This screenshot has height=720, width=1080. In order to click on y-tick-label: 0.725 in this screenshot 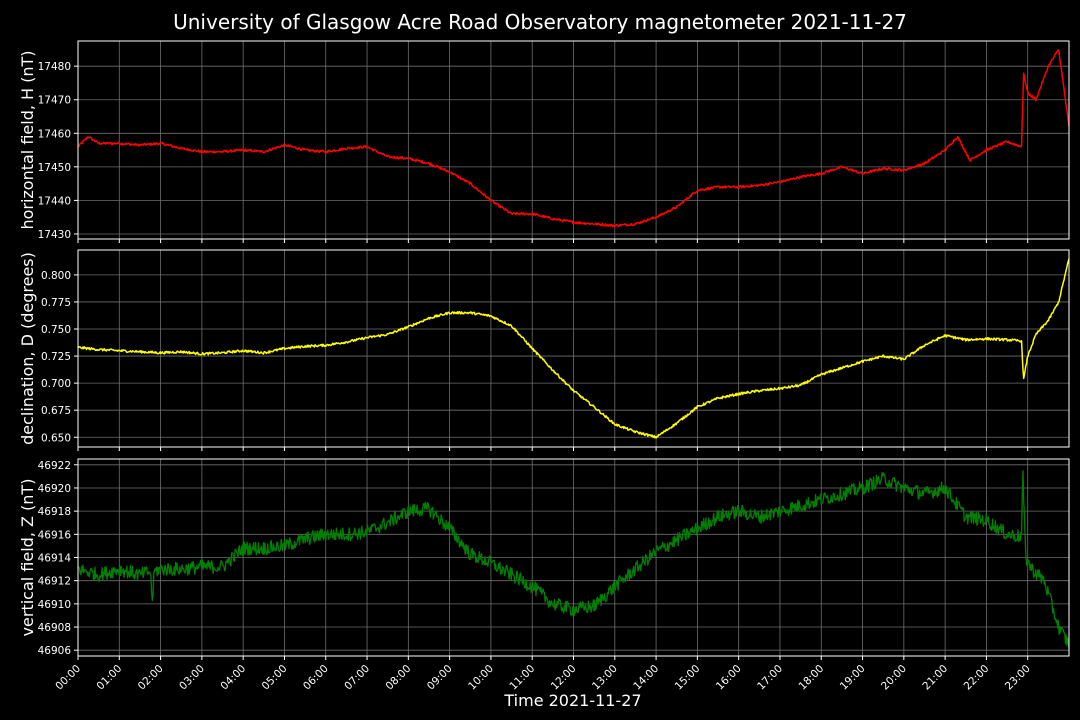, I will do `click(56, 357)`.